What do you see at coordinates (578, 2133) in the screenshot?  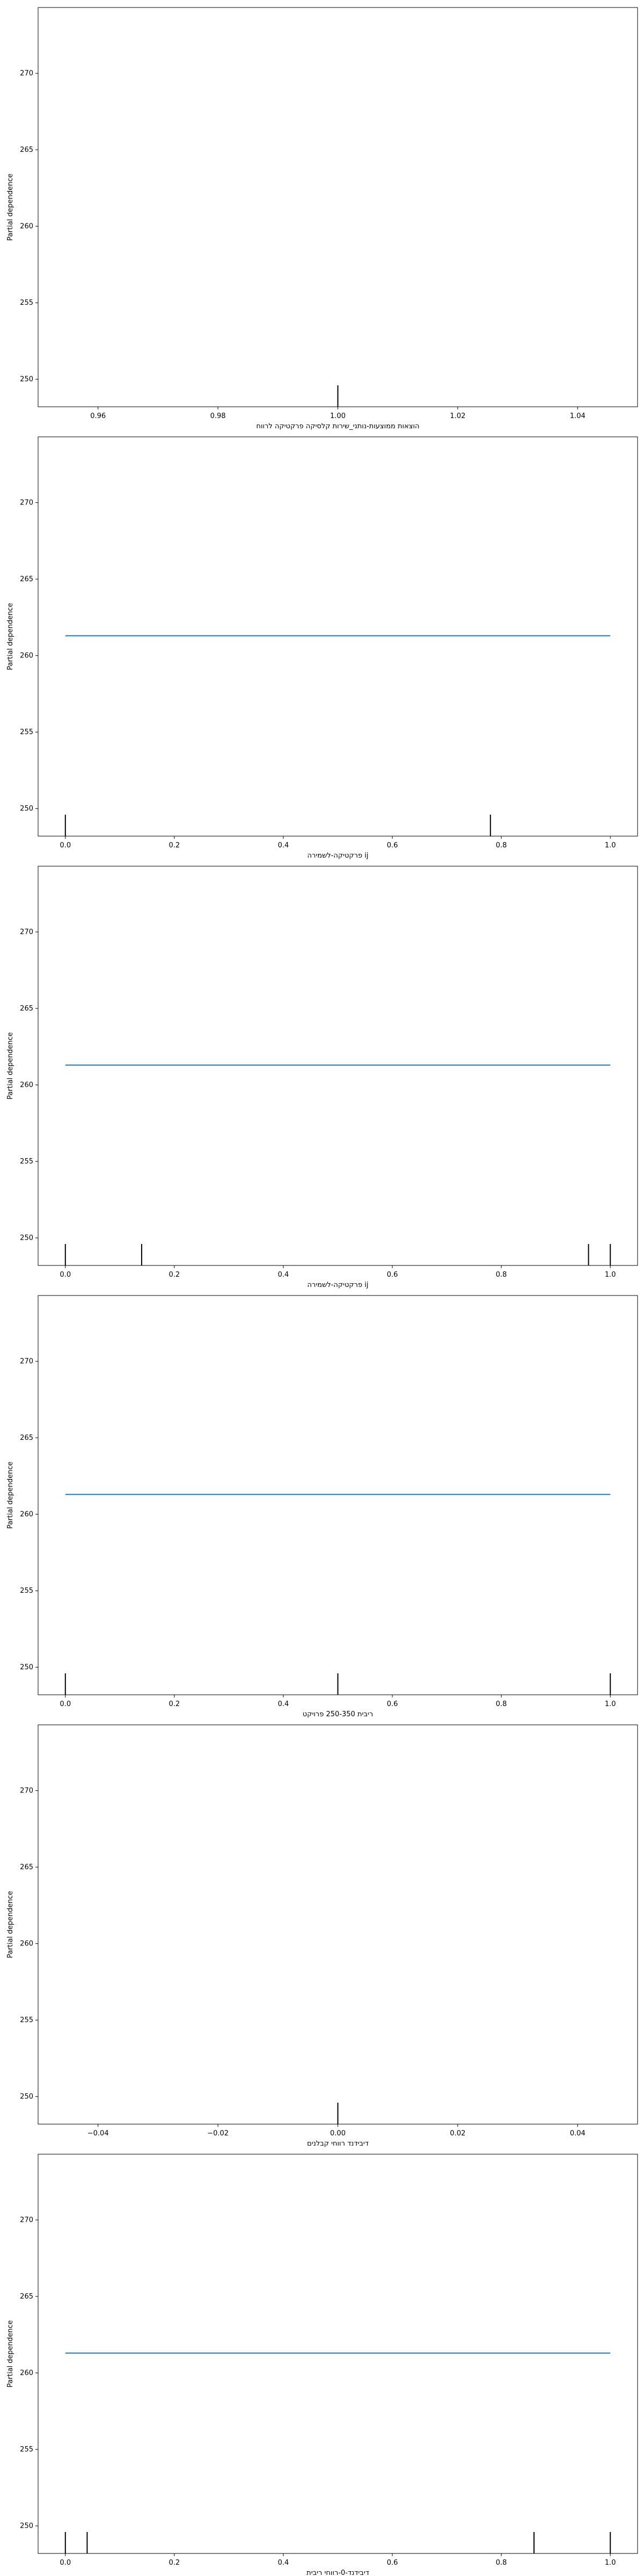 I see `x-tick-label: 0.04` at bounding box center [578, 2133].